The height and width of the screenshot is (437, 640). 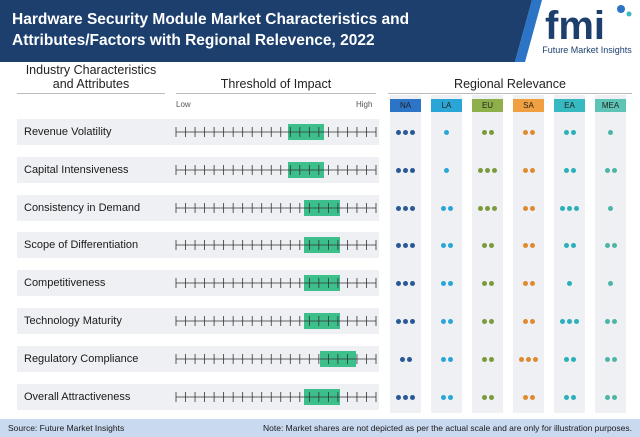 What do you see at coordinates (510, 93) in the screenshot?
I see `regional-header-rule` at bounding box center [510, 93].